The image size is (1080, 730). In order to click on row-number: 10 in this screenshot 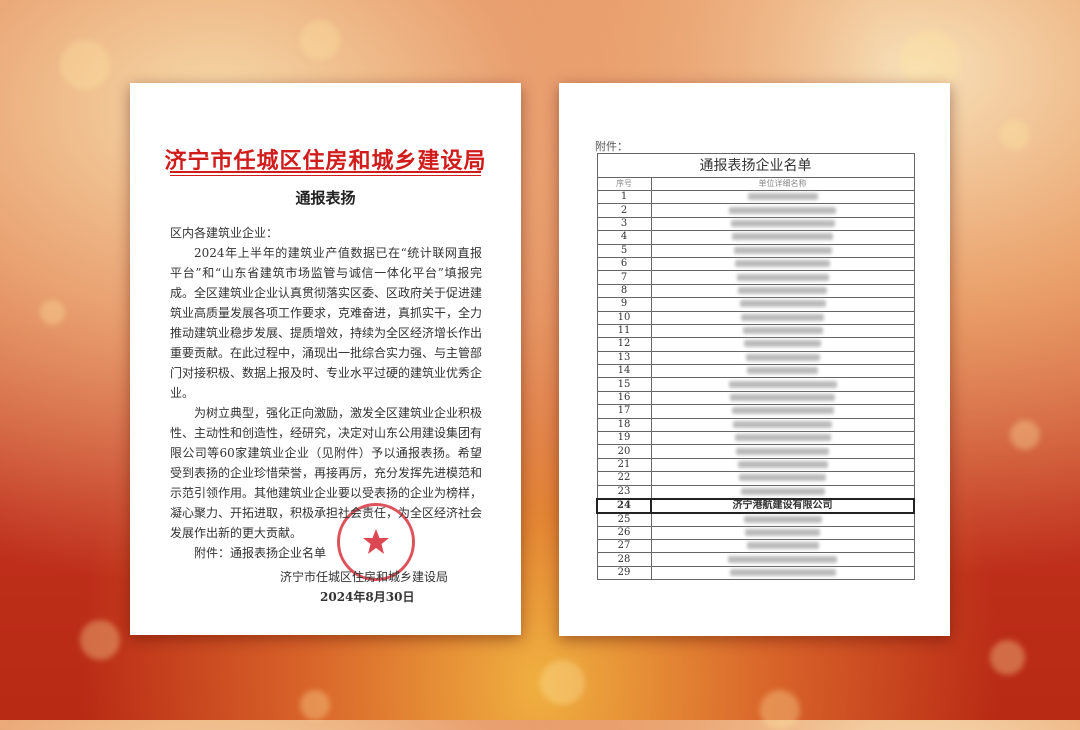, I will do `click(624, 317)`.